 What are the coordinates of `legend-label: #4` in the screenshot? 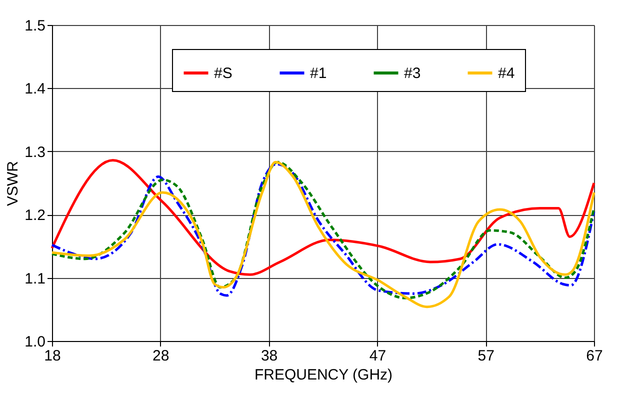 It's located at (506, 73).